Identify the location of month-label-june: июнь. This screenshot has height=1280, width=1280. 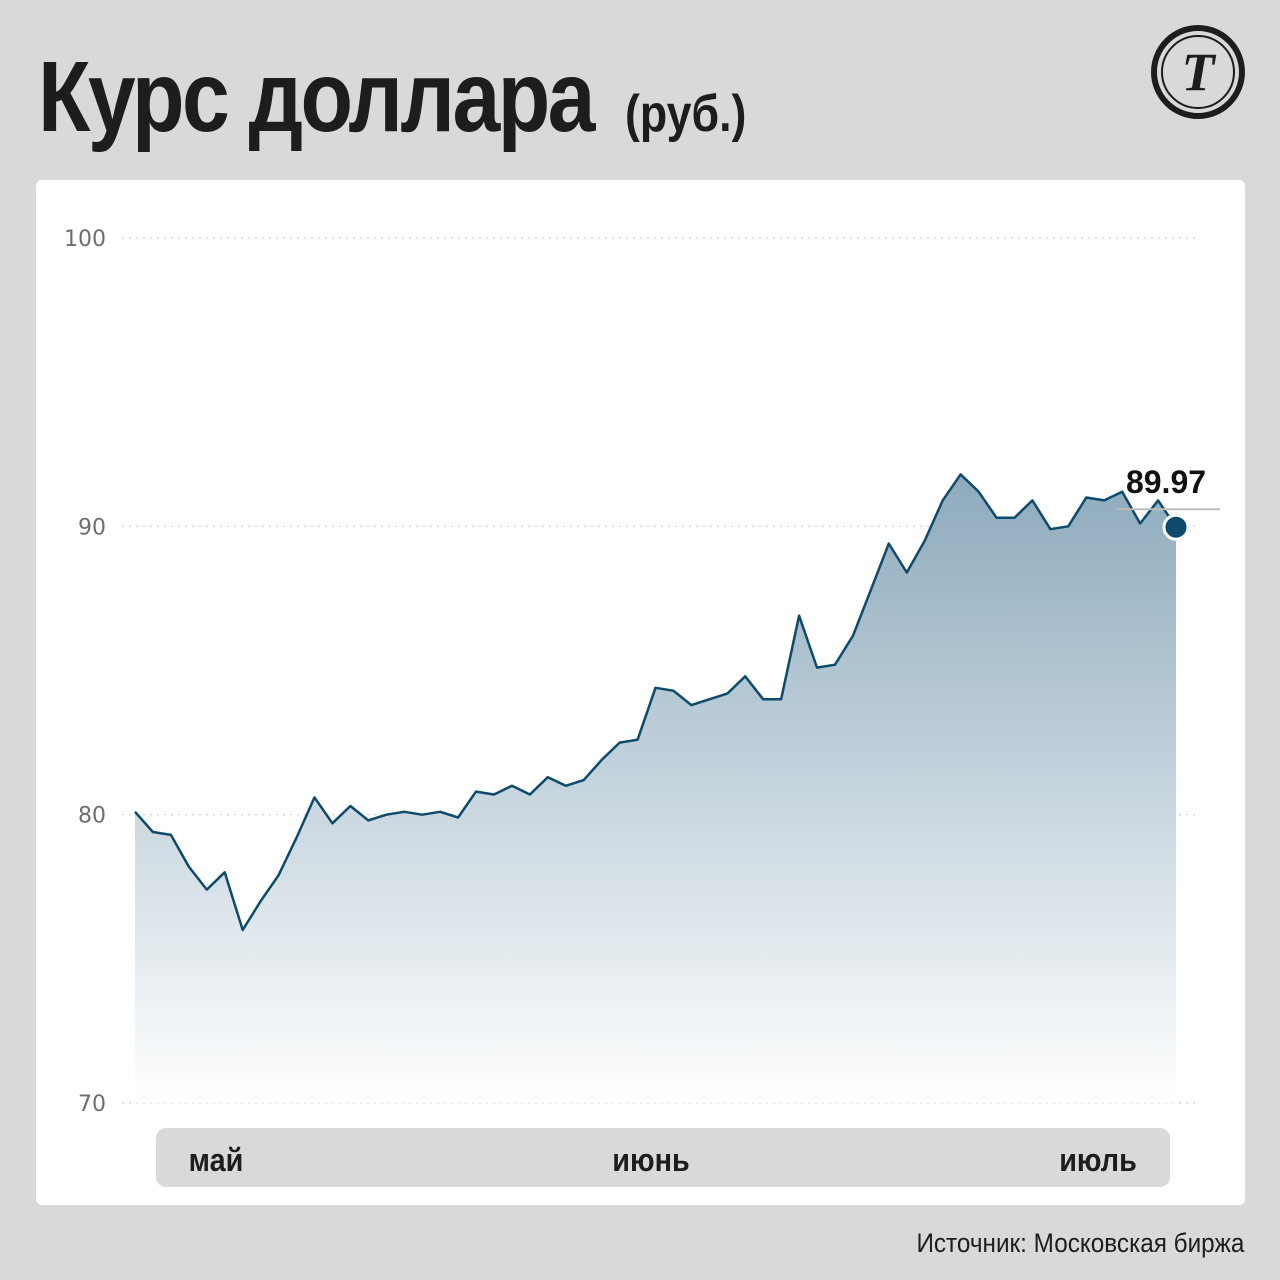
(651, 1160).